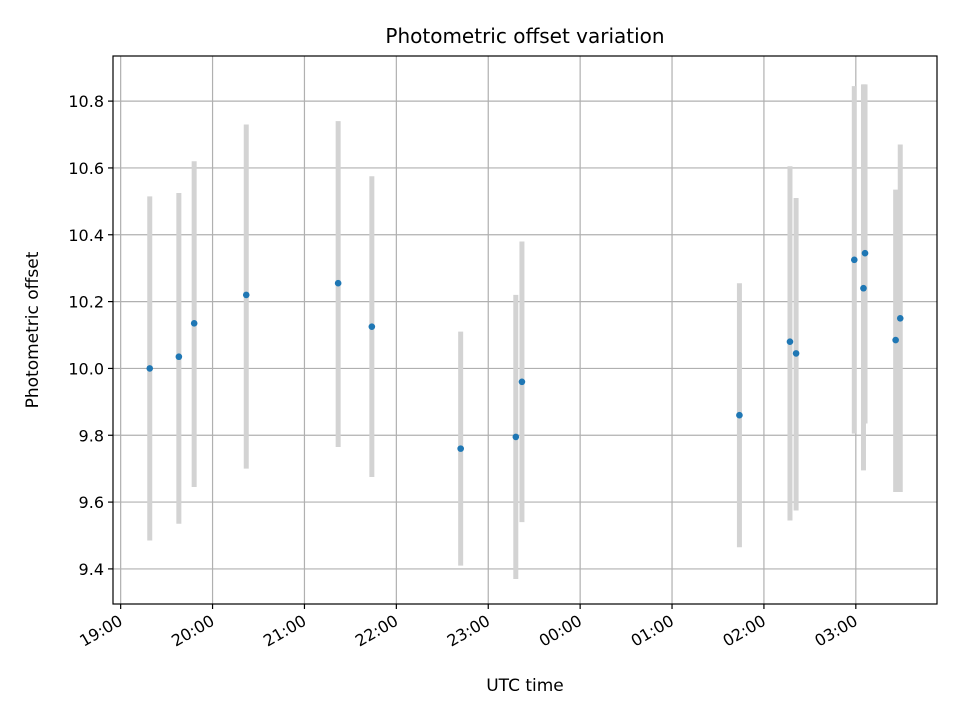 The height and width of the screenshot is (720, 960). What do you see at coordinates (652, 631) in the screenshot?
I see `x-tick-label: 01:00` at bounding box center [652, 631].